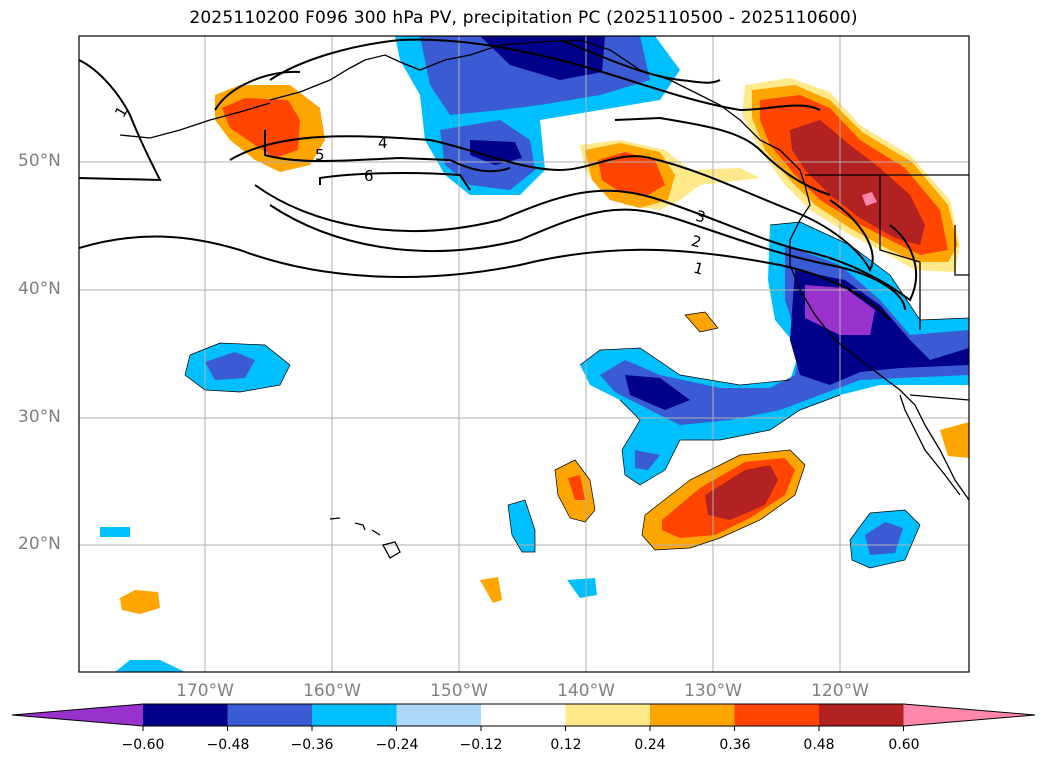  I want to click on neg-region-gulf-small-core, so click(496, 152).